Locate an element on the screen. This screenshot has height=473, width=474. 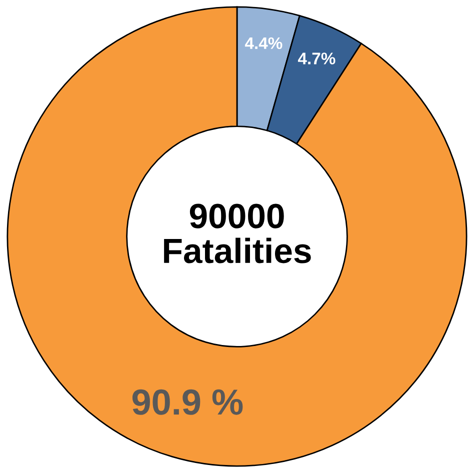
data-label: 90.9 % is located at coordinates (187, 402).